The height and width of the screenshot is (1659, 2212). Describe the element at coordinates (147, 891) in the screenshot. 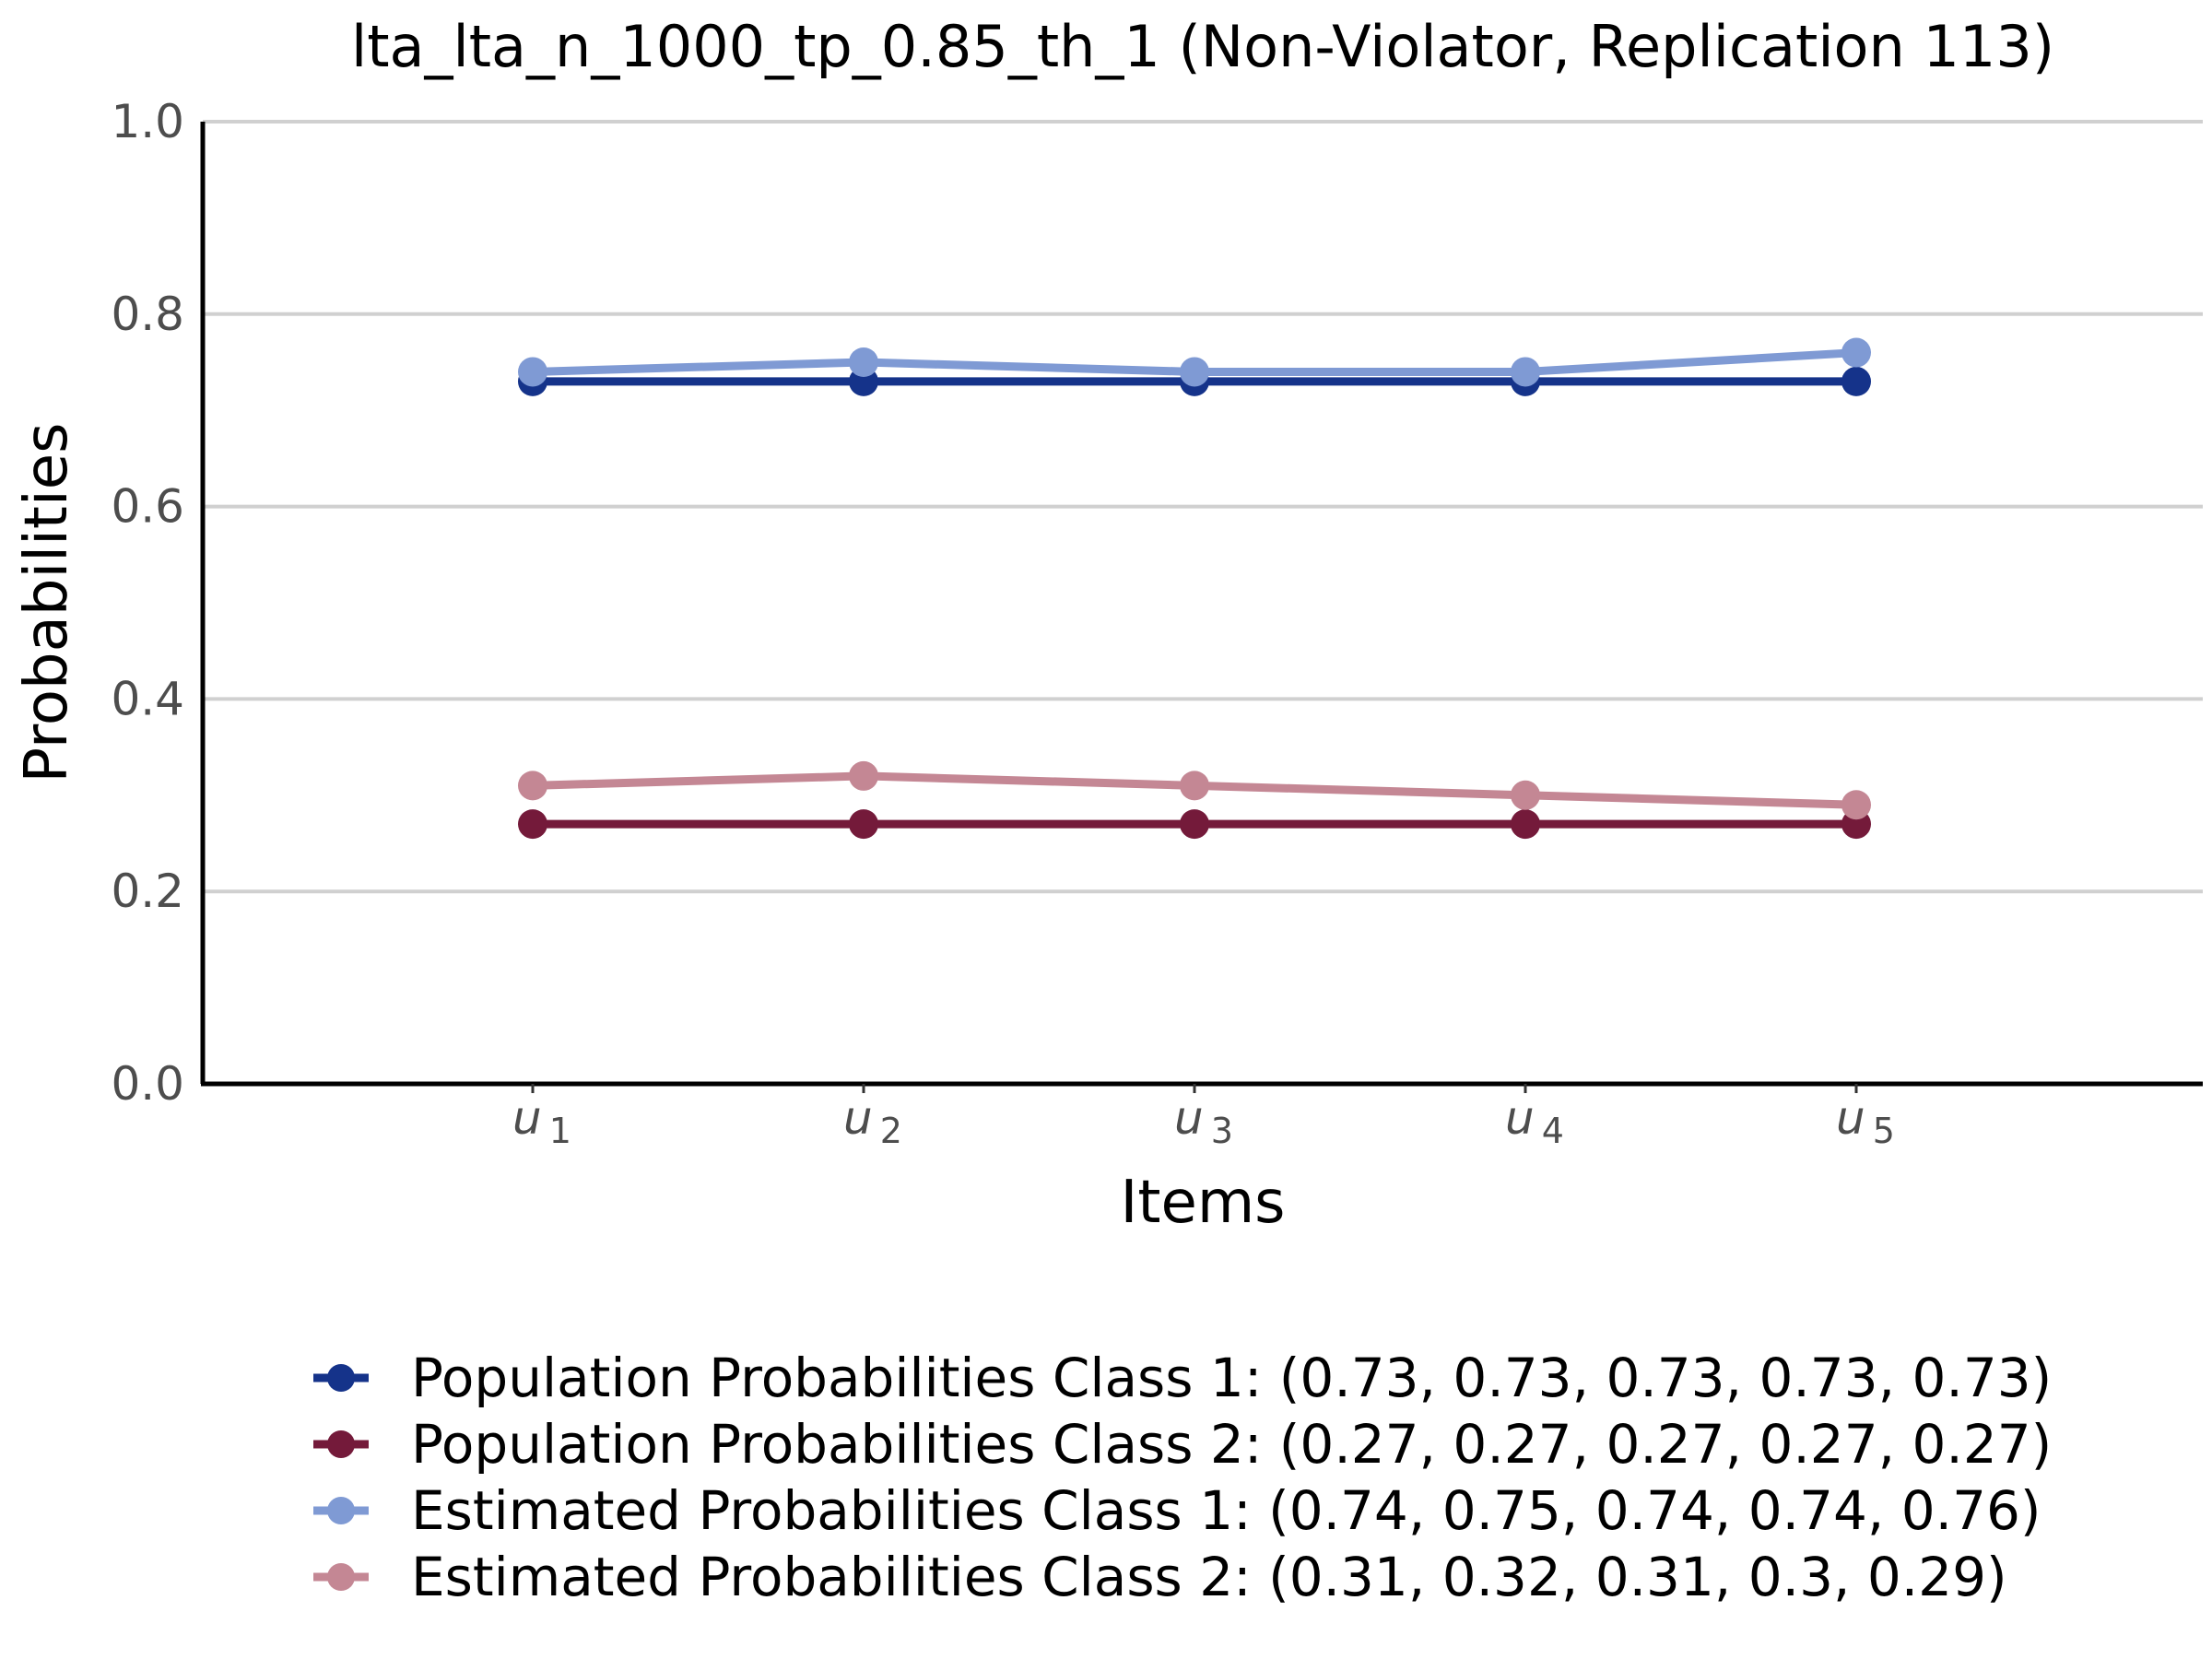

I see `y-tick-label: 0.2` at that location.